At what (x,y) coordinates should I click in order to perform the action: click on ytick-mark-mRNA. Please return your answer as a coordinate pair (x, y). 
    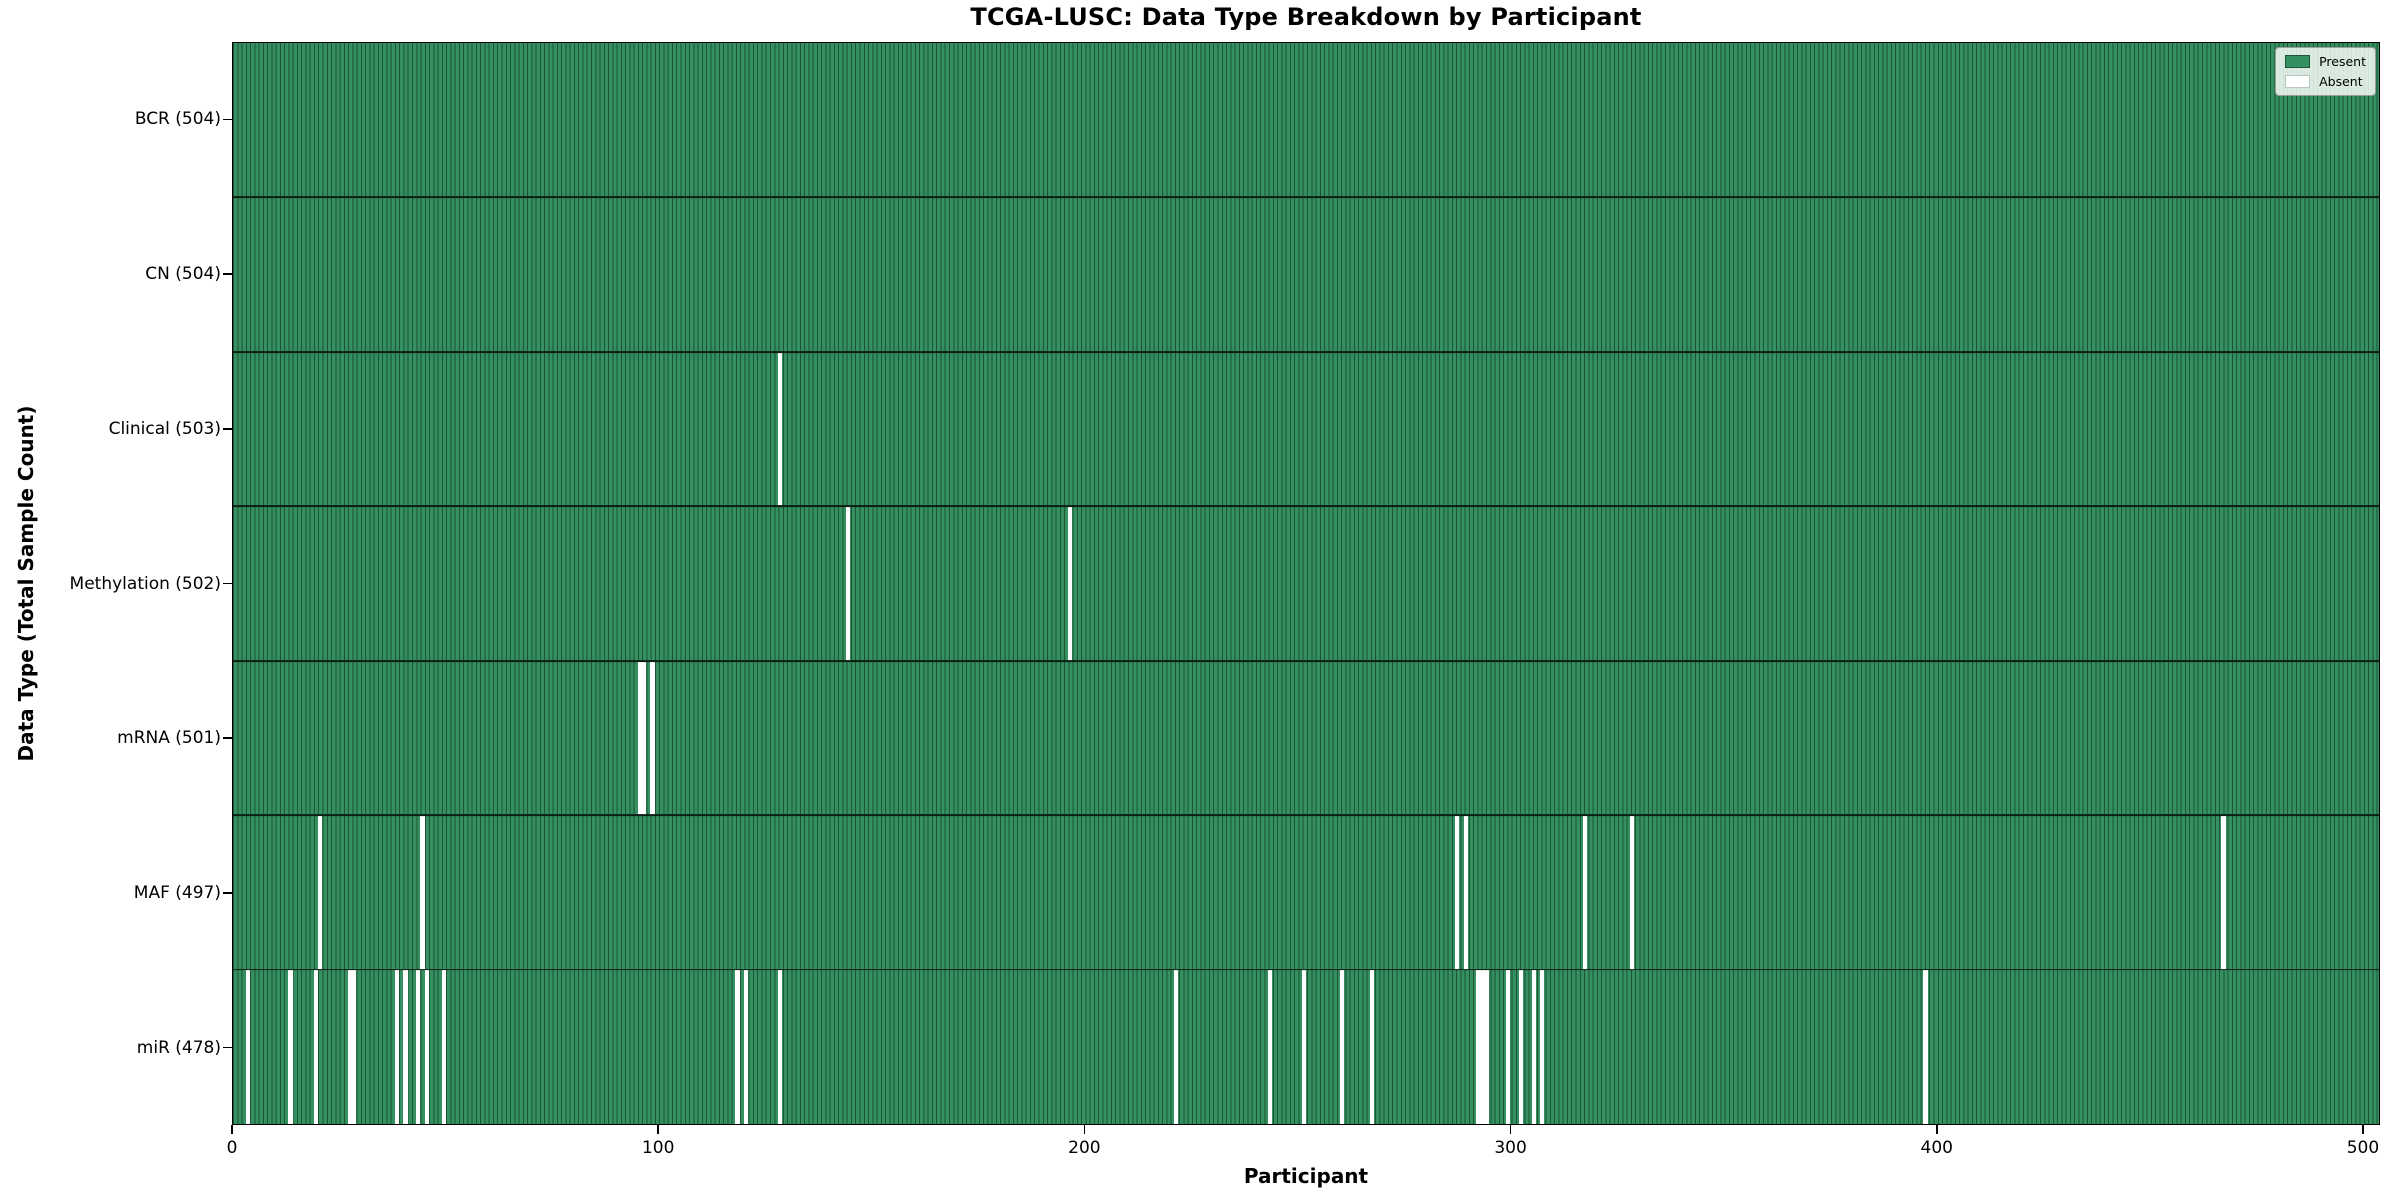
    Looking at the image, I should click on (227, 738).